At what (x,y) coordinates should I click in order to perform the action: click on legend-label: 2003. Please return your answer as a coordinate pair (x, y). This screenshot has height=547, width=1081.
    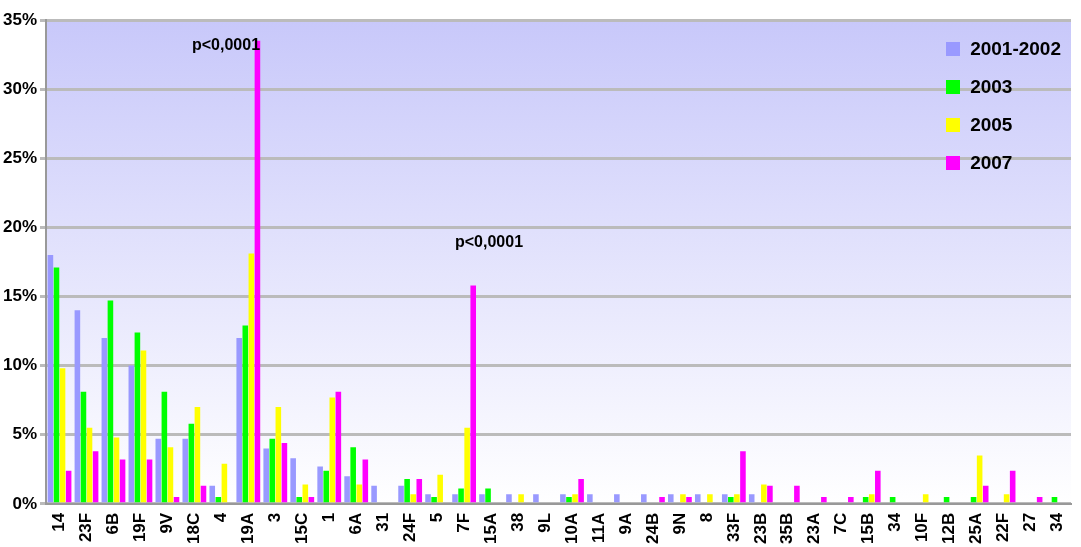
    Looking at the image, I should click on (991, 87).